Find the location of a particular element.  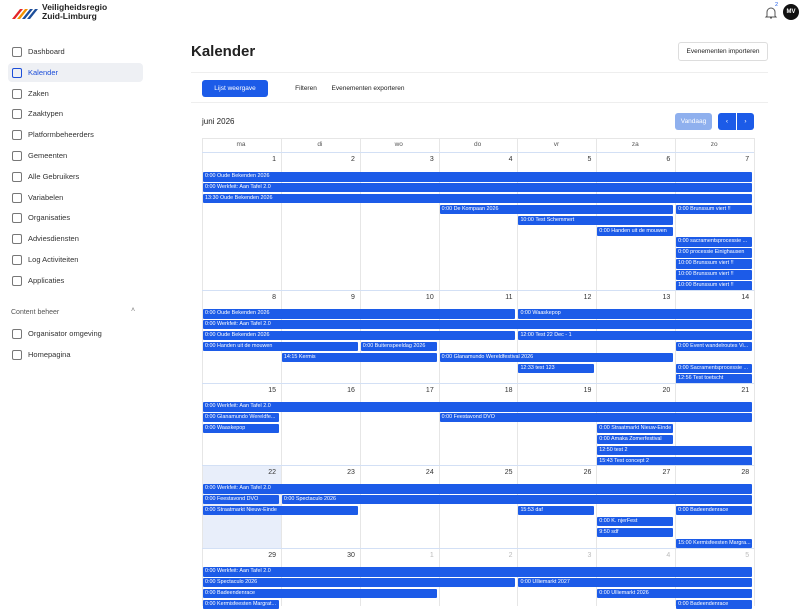

nav-label: Gemeenten is located at coordinates (48, 155).